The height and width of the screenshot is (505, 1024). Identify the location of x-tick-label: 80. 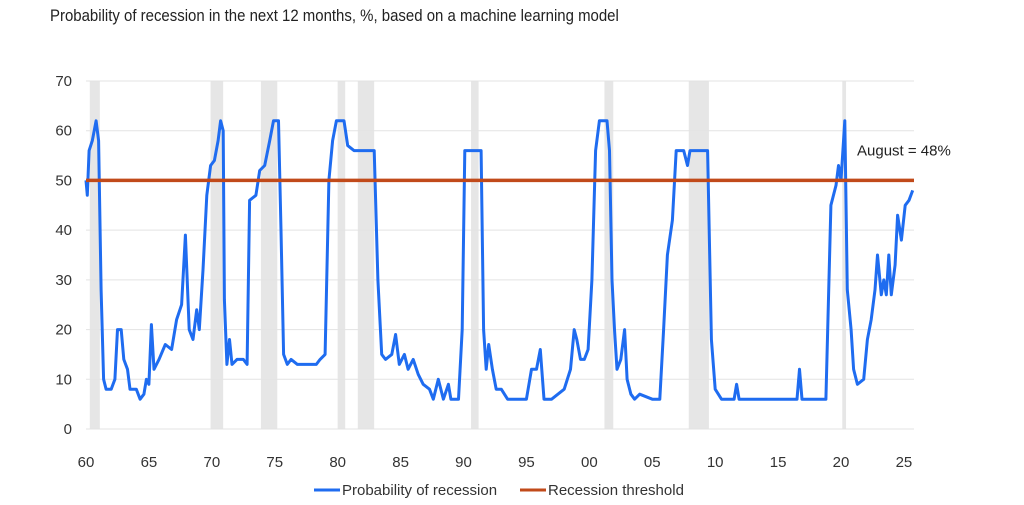
(337, 462).